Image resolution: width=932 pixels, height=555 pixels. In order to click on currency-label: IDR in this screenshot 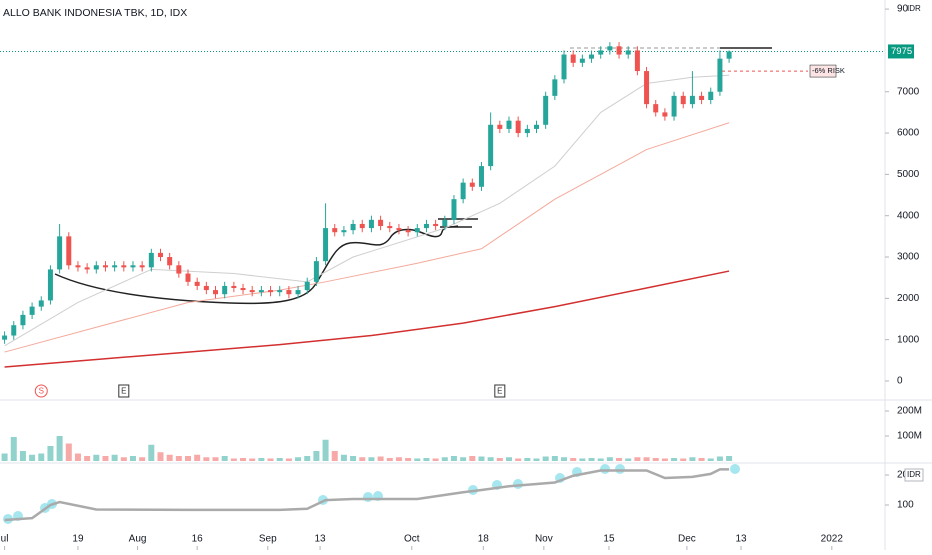, I will do `click(914, 474)`.